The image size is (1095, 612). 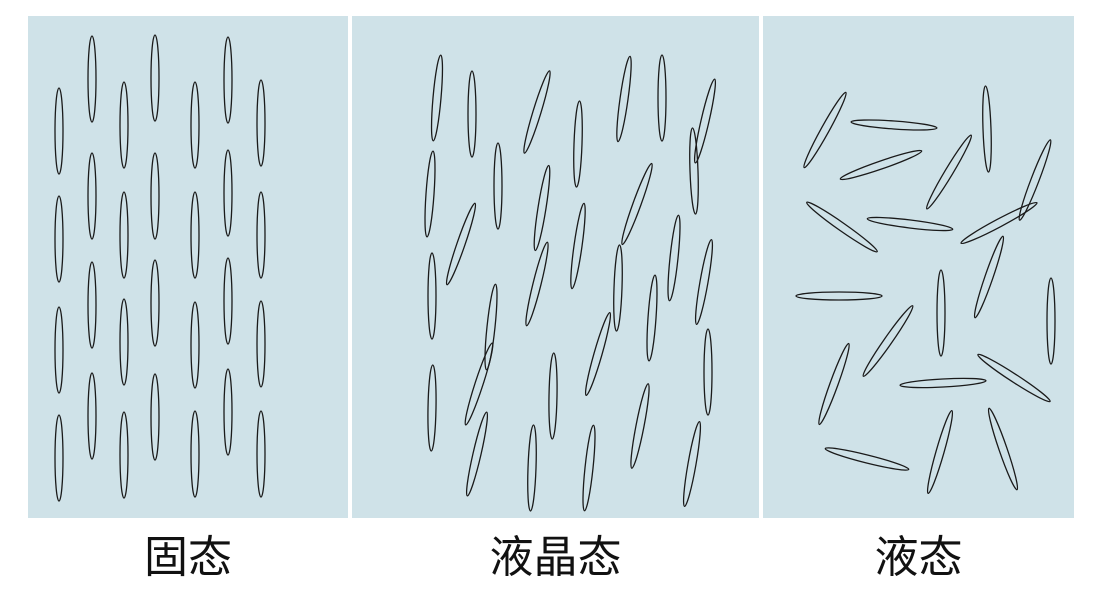 What do you see at coordinates (188, 557) in the screenshot?
I see `solid-label: 固态` at bounding box center [188, 557].